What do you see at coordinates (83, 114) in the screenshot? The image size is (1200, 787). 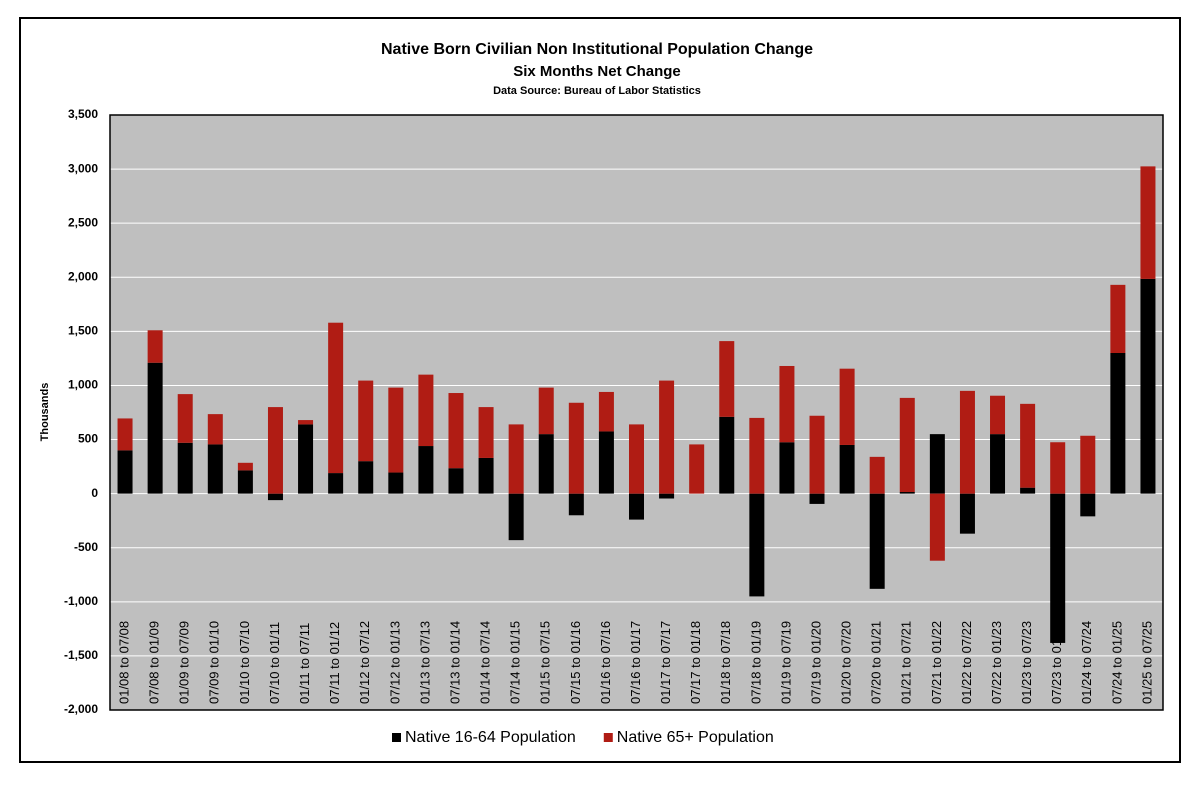 I see `y-tick-label: 3,500` at bounding box center [83, 114].